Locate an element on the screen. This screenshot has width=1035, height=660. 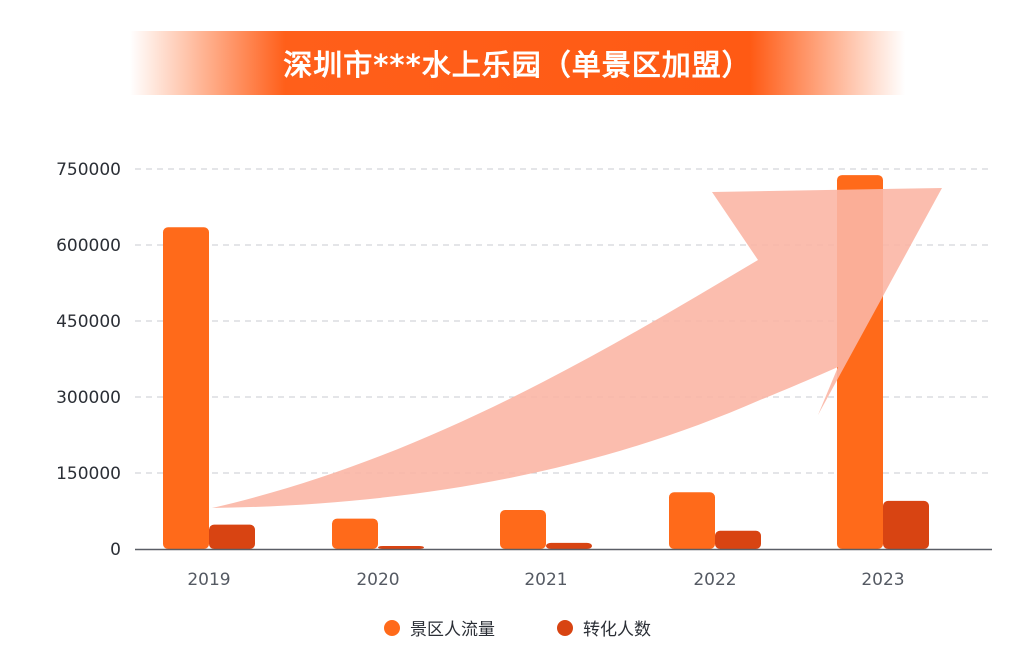
bar-traffic-2020 is located at coordinates (355, 533).